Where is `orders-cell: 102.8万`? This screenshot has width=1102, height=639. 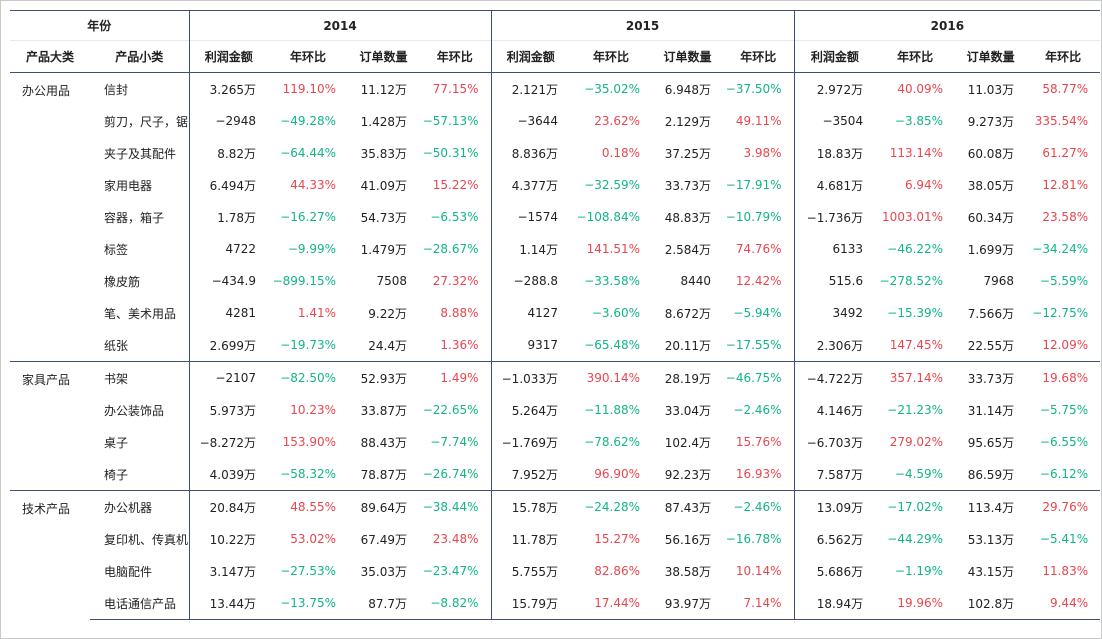
orders-cell: 102.8万 is located at coordinates (991, 603).